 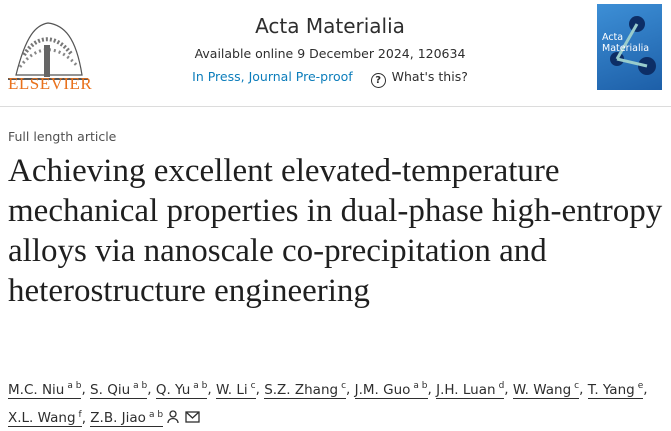 I want to click on author: S.Z. Zhang c,, so click(x=307, y=390).